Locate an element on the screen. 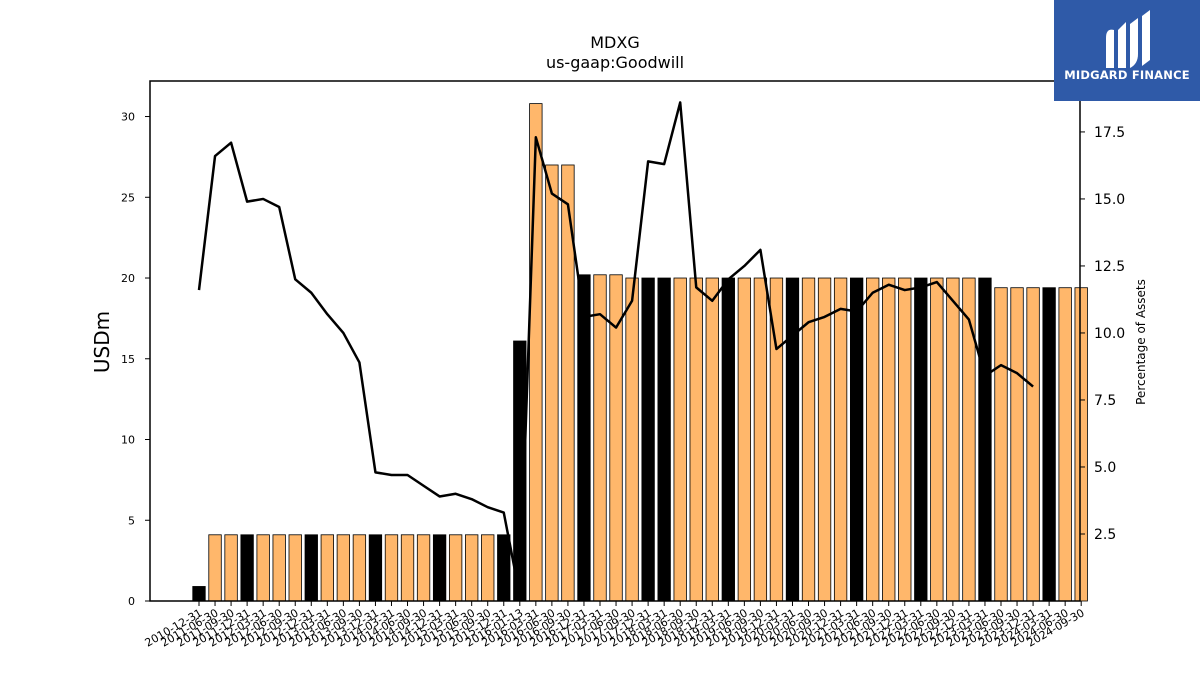 The width and height of the screenshot is (1200, 675). y2-tick-label: 7.5 is located at coordinates (1105, 401).